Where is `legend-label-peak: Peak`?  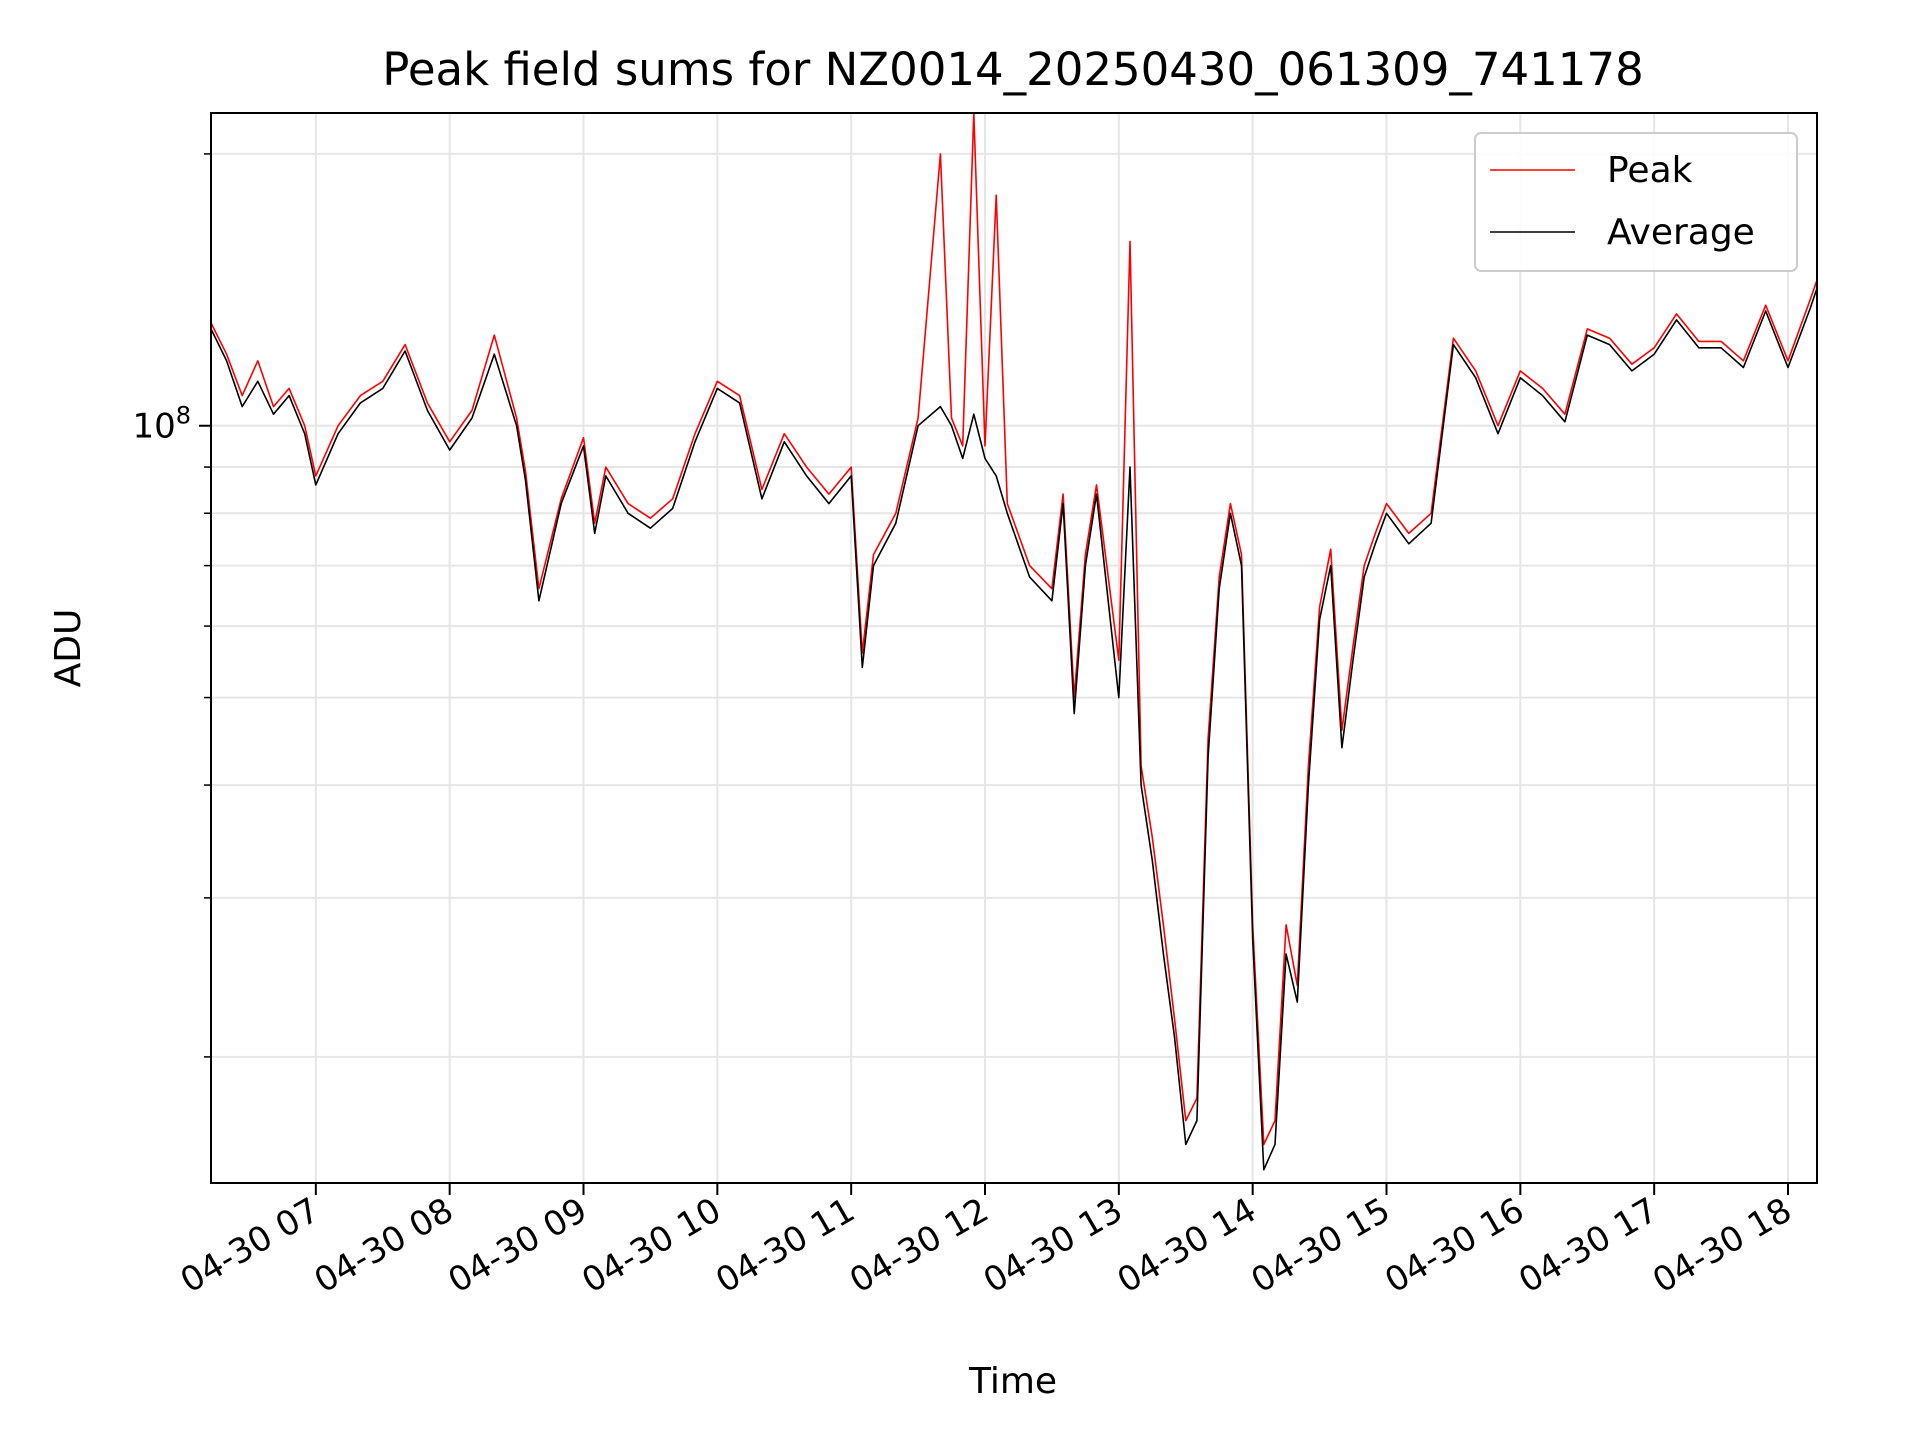 legend-label-peak: Peak is located at coordinates (1650, 170).